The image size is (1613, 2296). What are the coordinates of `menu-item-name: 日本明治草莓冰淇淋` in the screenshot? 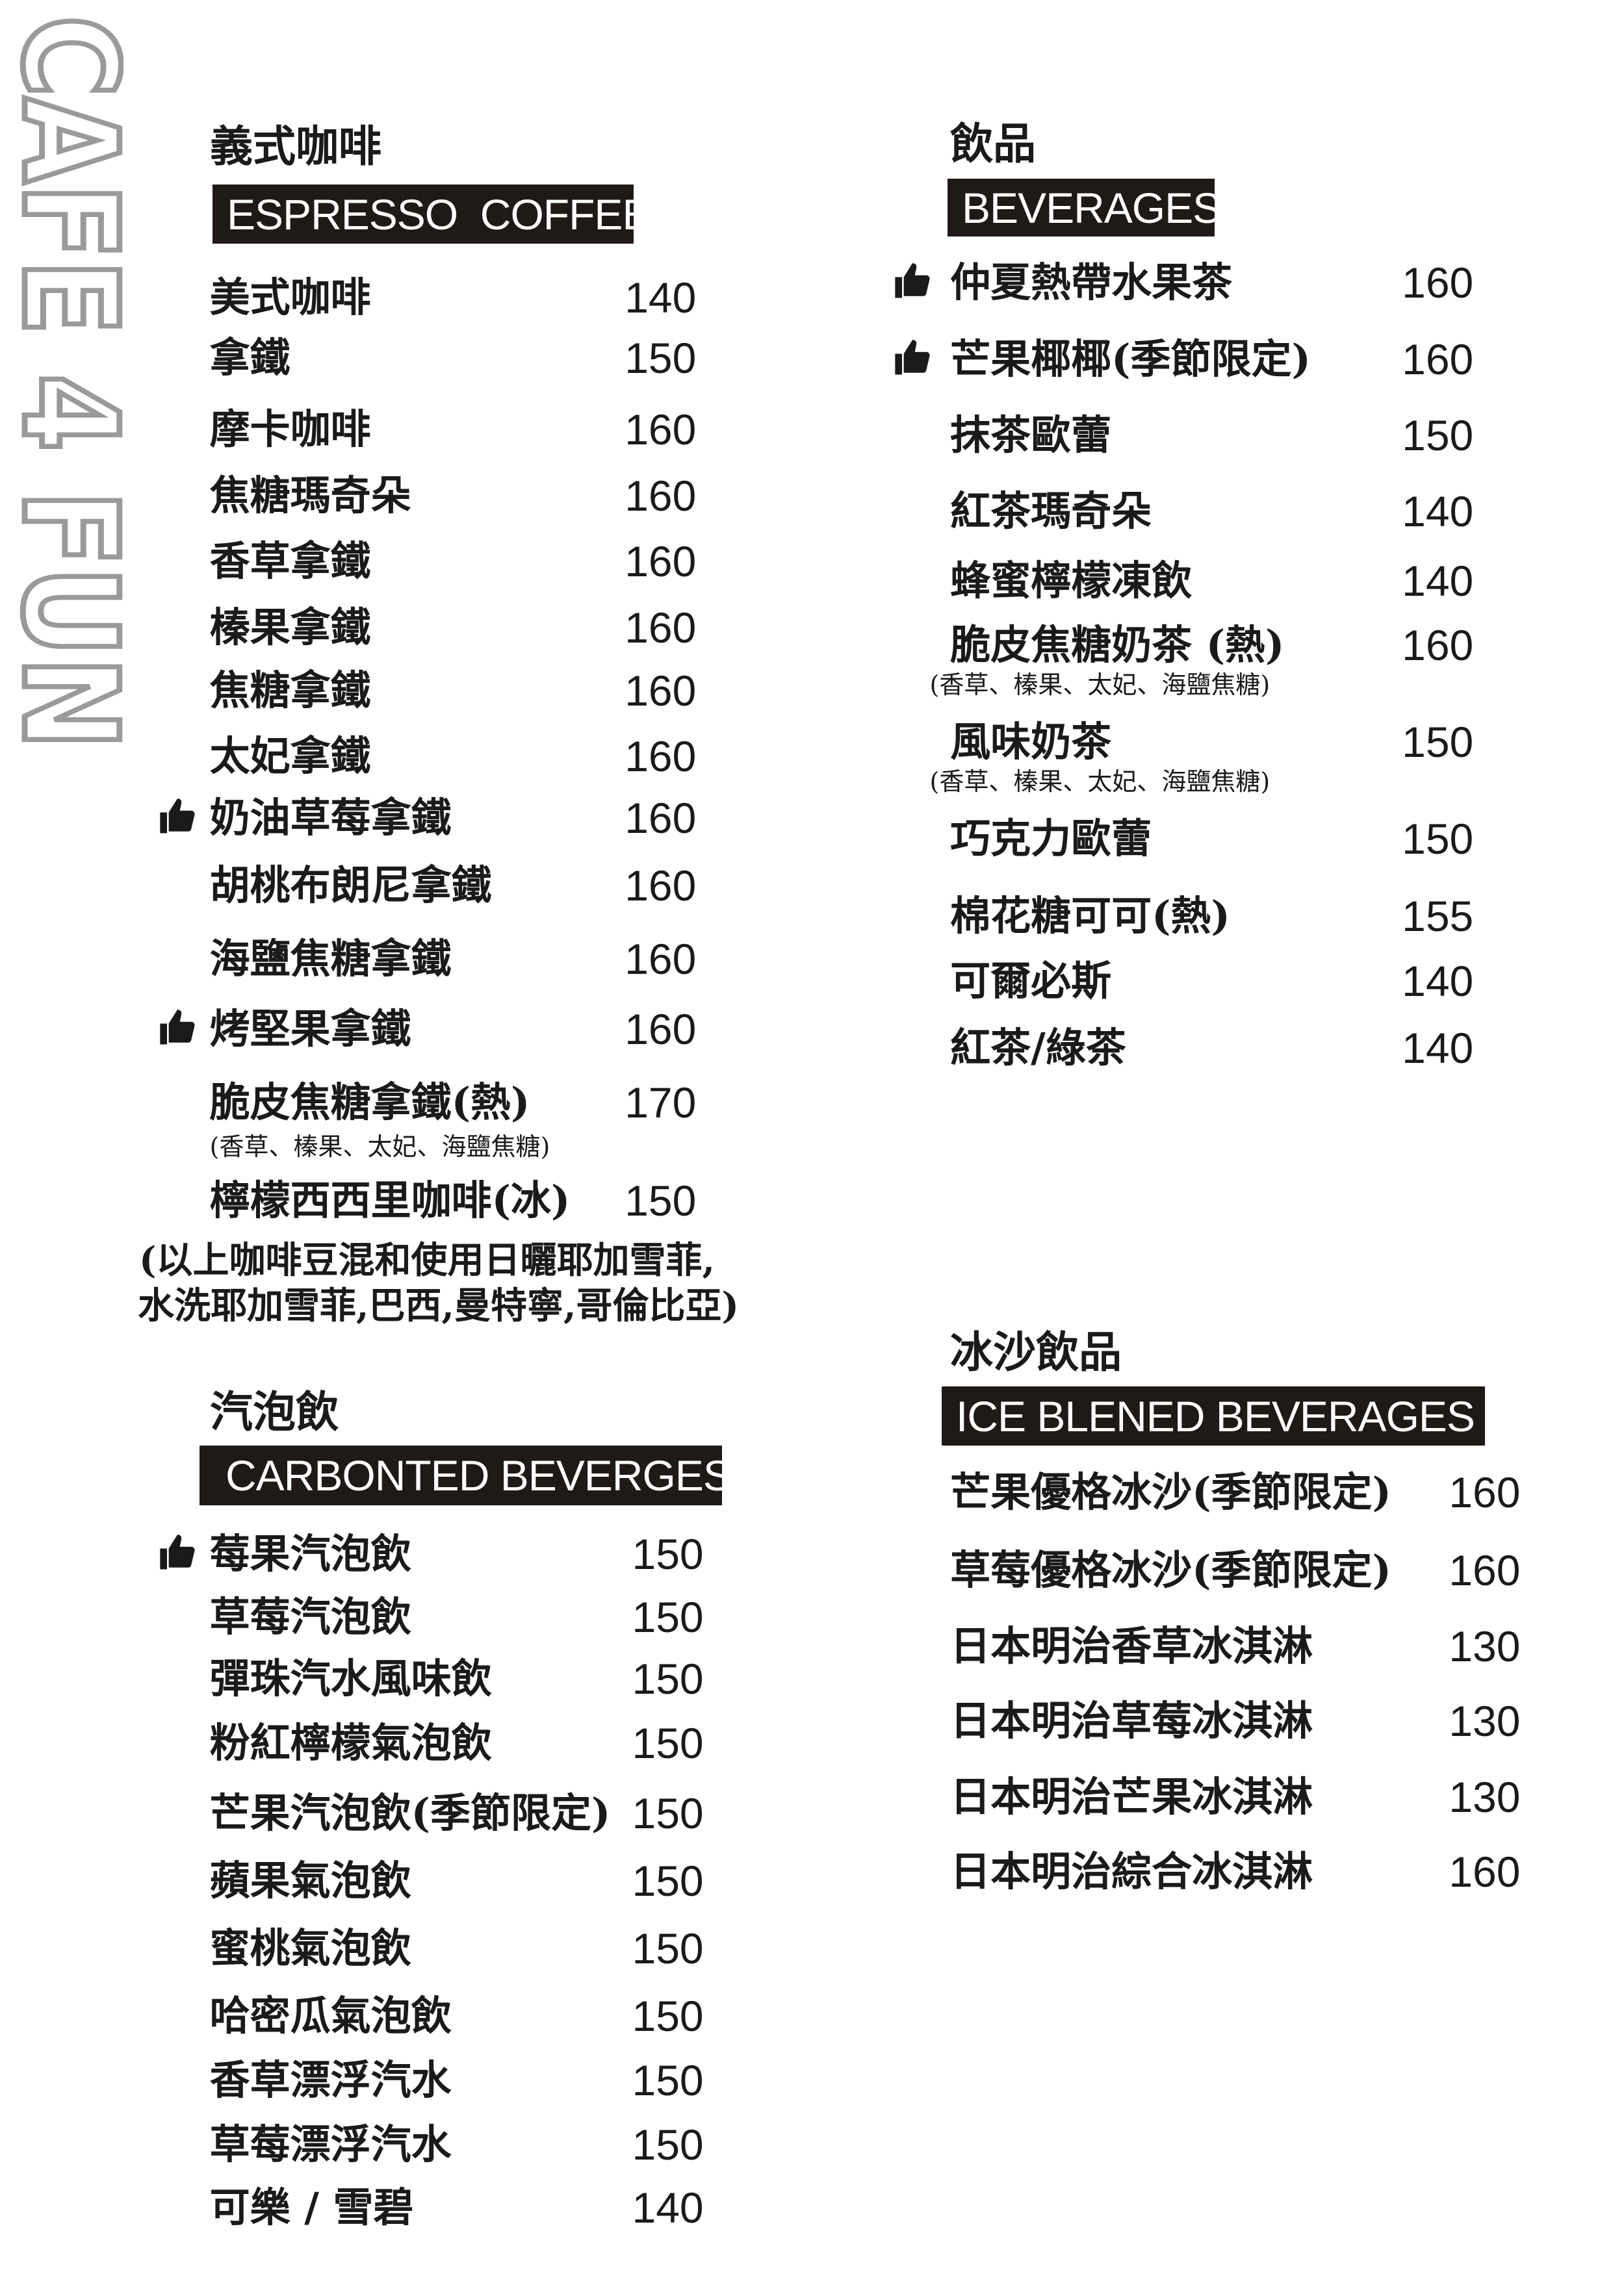 It's located at (1132, 1721).